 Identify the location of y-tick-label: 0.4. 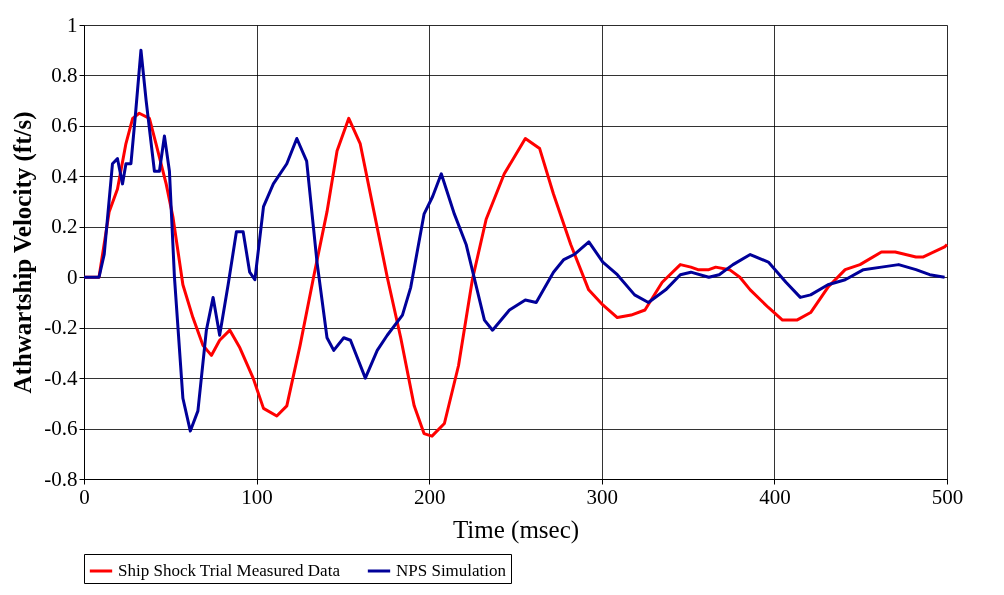
(64, 175).